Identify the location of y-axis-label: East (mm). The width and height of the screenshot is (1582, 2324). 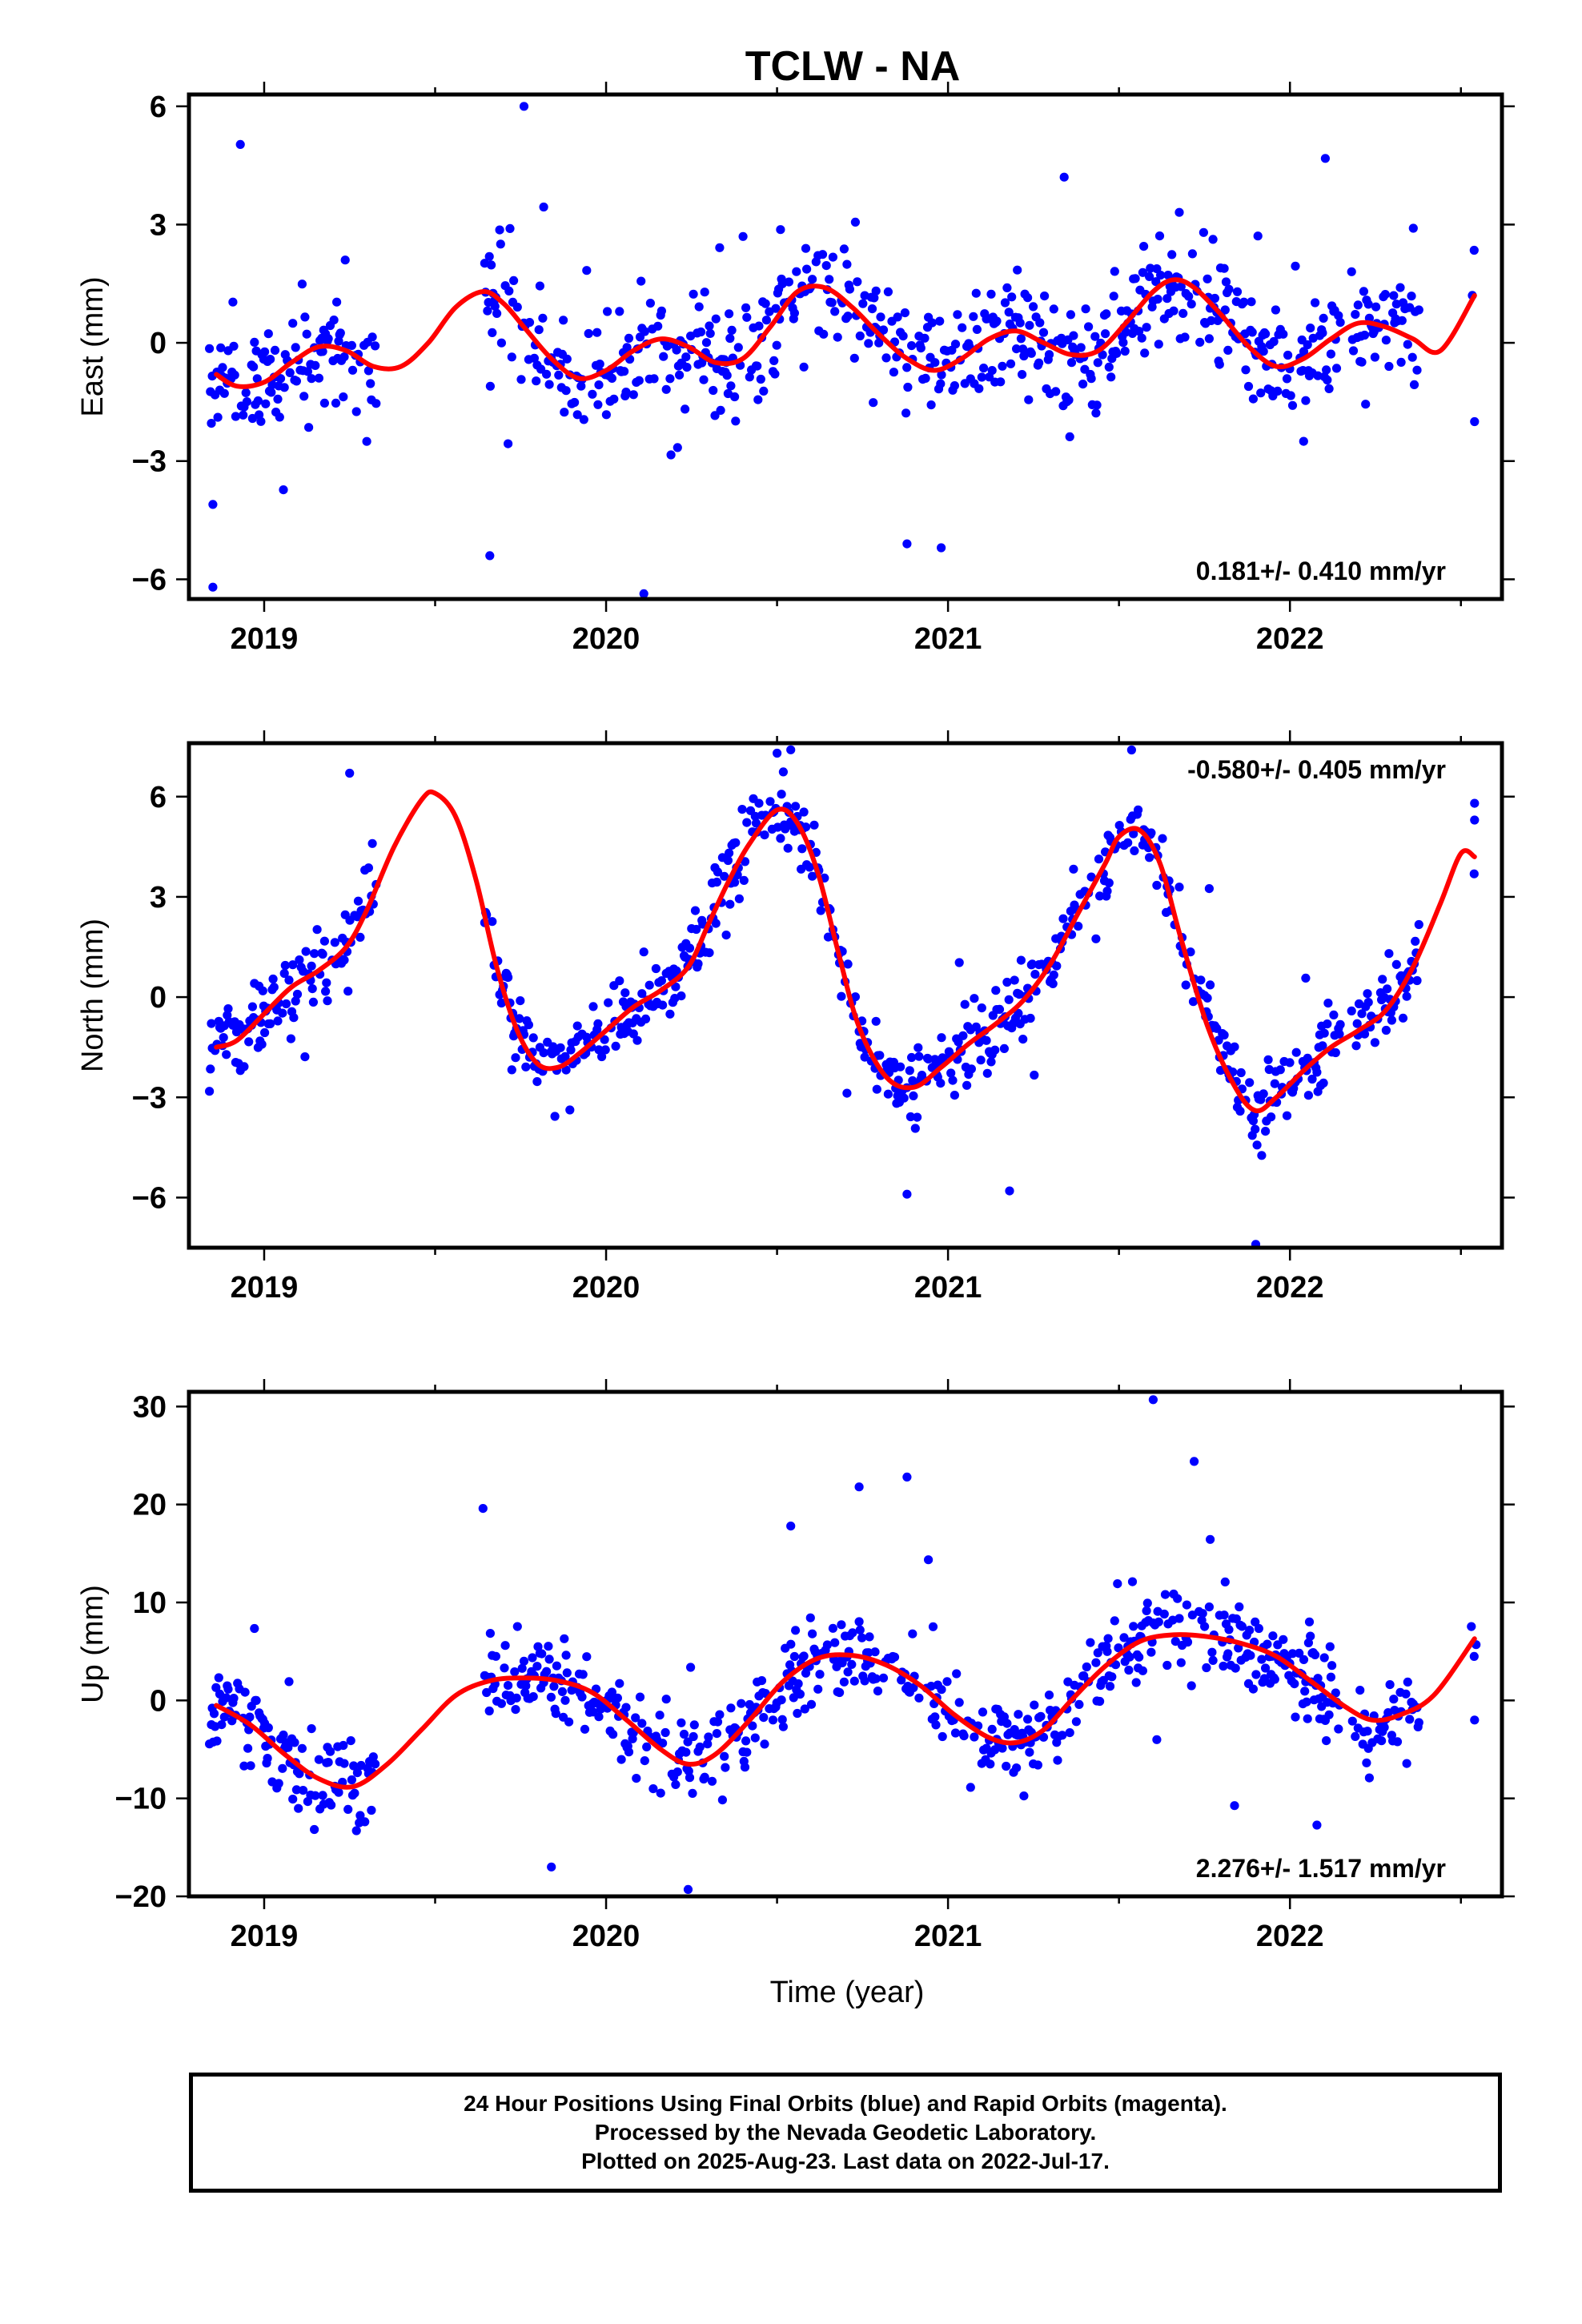
(93, 346).